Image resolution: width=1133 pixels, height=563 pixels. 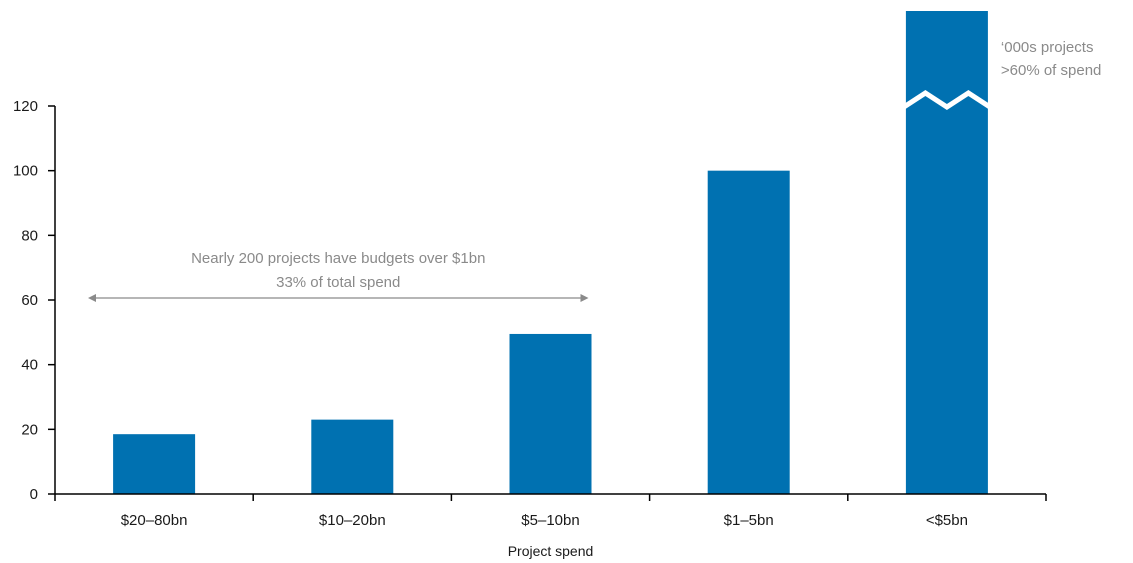 I want to click on arrowhead-left-icon, so click(x=92, y=298).